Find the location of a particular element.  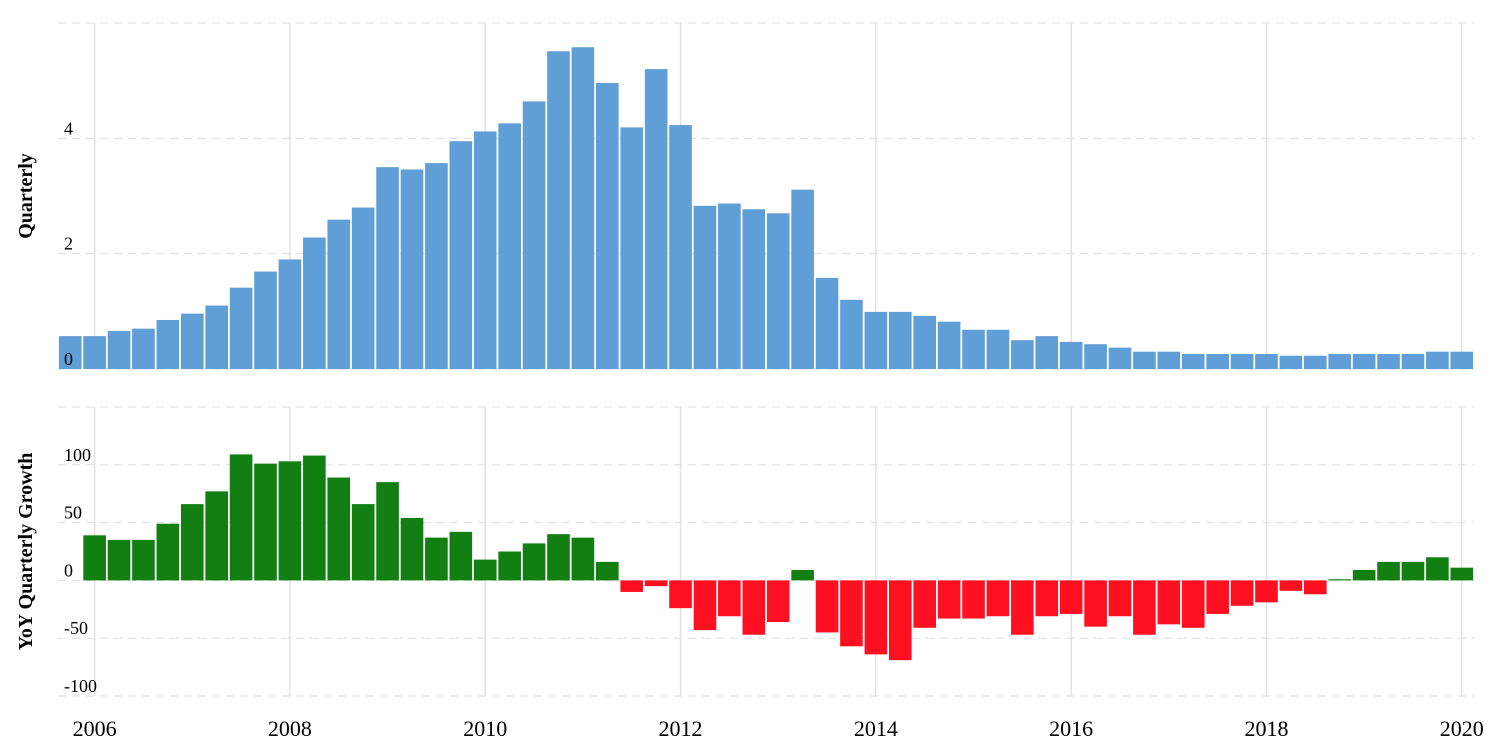

x-tick-label: 2010 is located at coordinates (485, 728).